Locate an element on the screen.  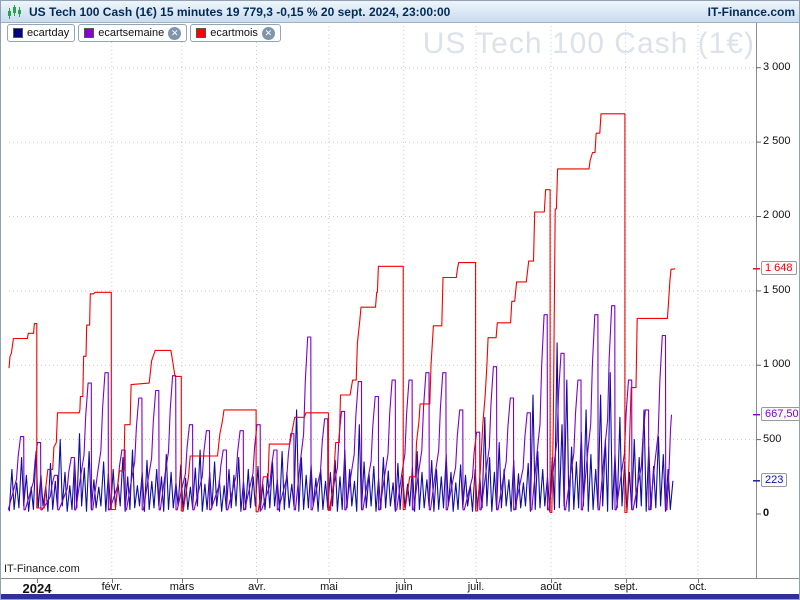
legend-label: ecartday is located at coordinates (48, 33).